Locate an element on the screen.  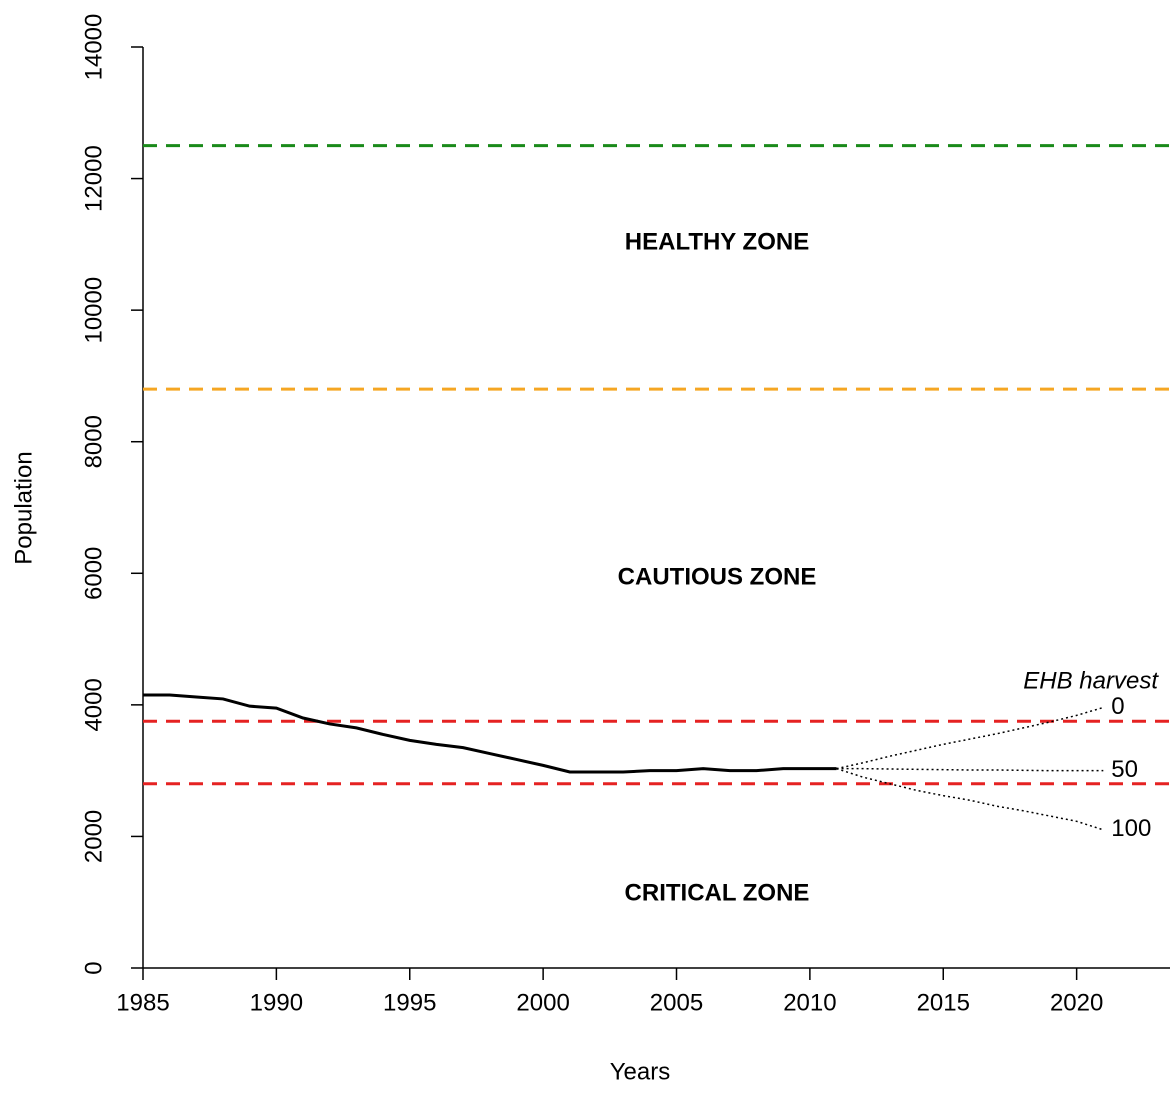
population-line is located at coordinates (490, 733).